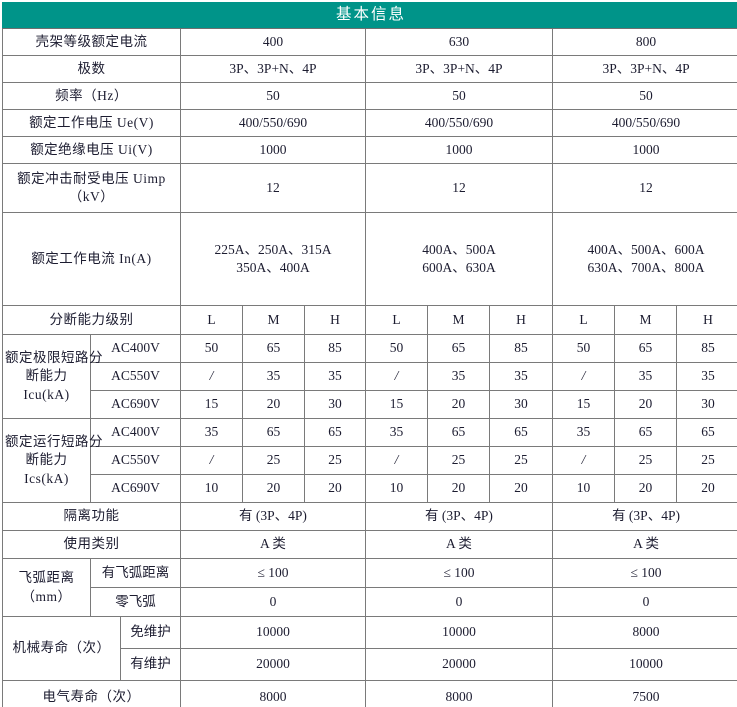 This screenshot has height=707, width=737. I want to click on cell-uimp-col3: 12, so click(644, 188).